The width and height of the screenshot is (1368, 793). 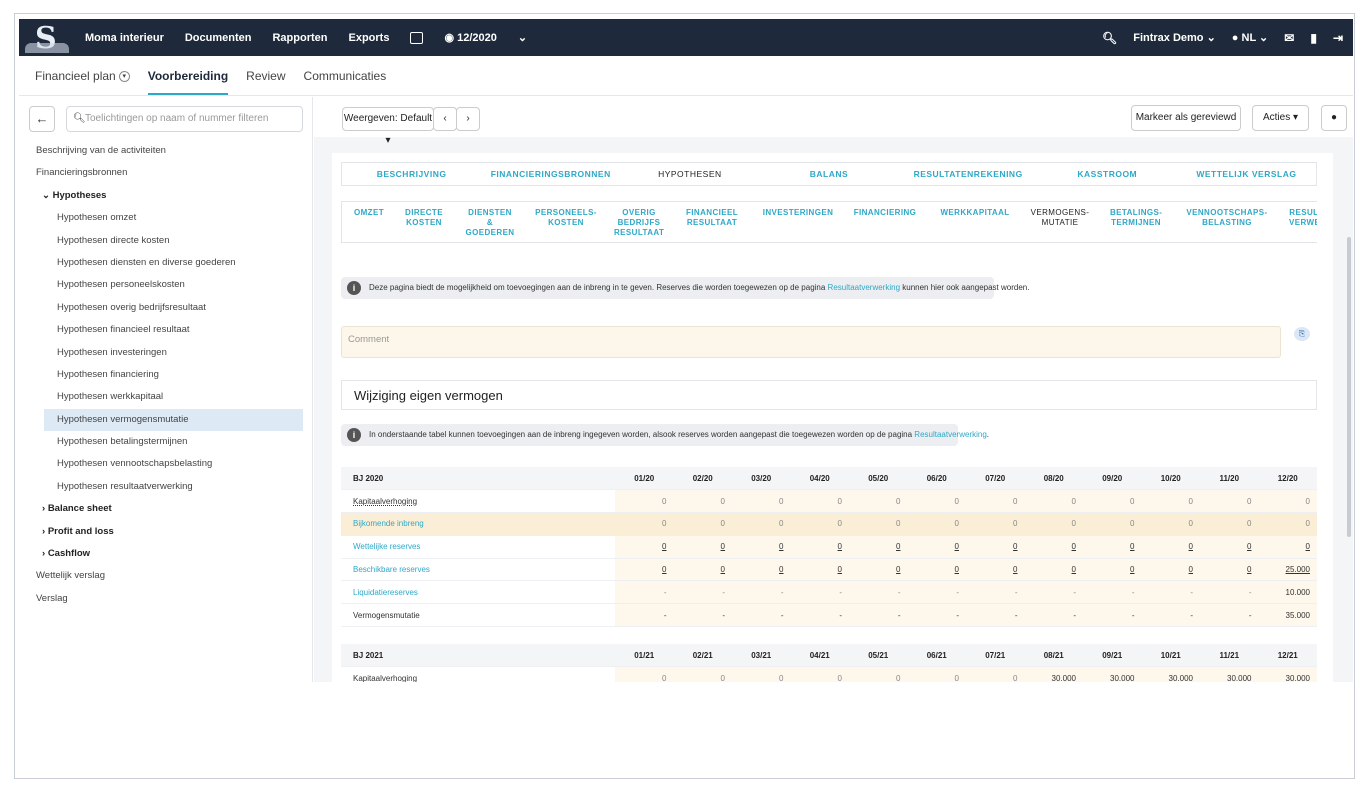 I want to click on nav-documenten: Documenten, so click(x=218, y=37).